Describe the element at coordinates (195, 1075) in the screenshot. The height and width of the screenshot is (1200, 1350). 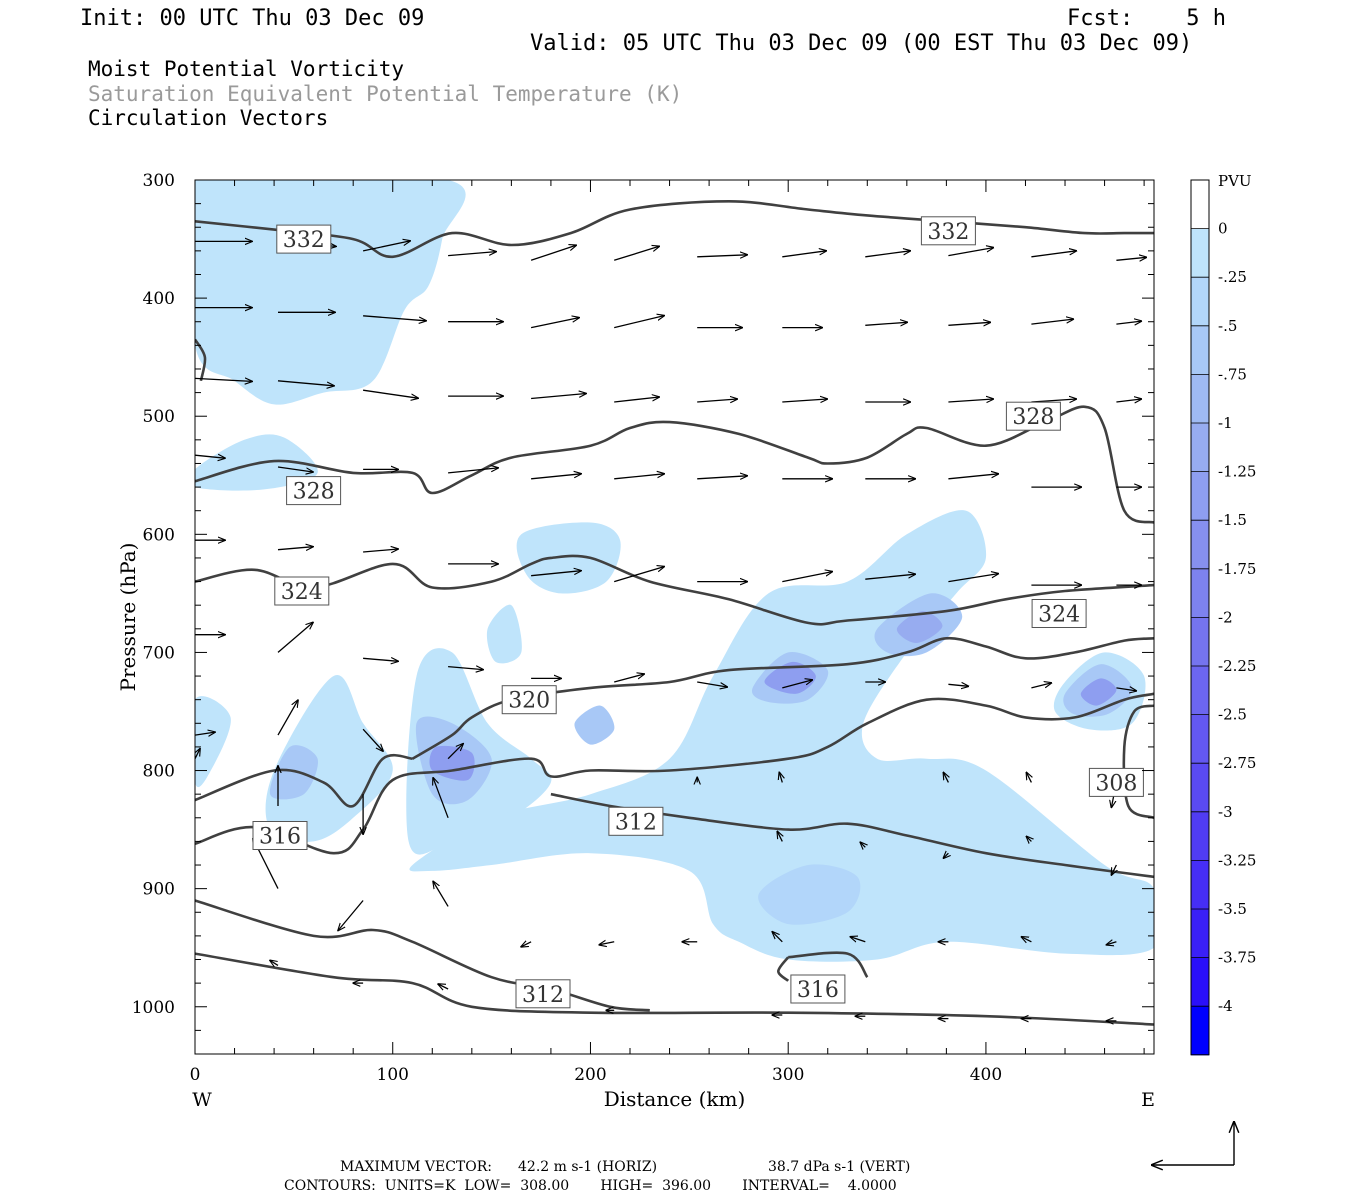
I see `x-tick-label-0: 0` at that location.